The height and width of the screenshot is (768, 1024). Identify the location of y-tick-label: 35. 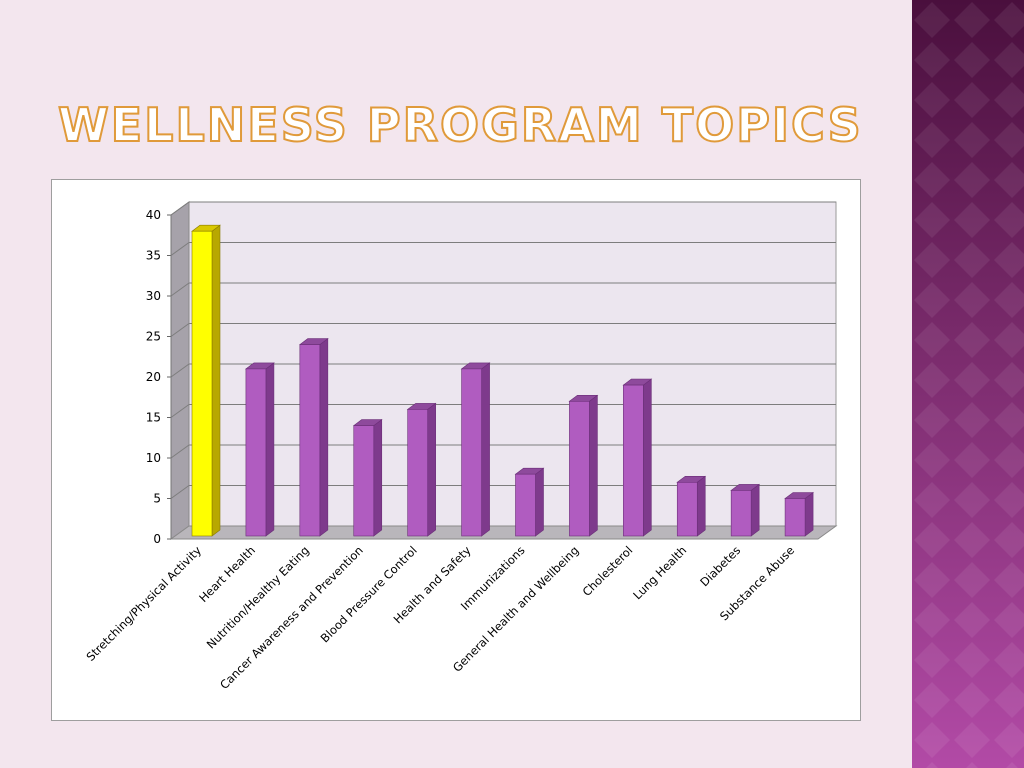
(153, 256).